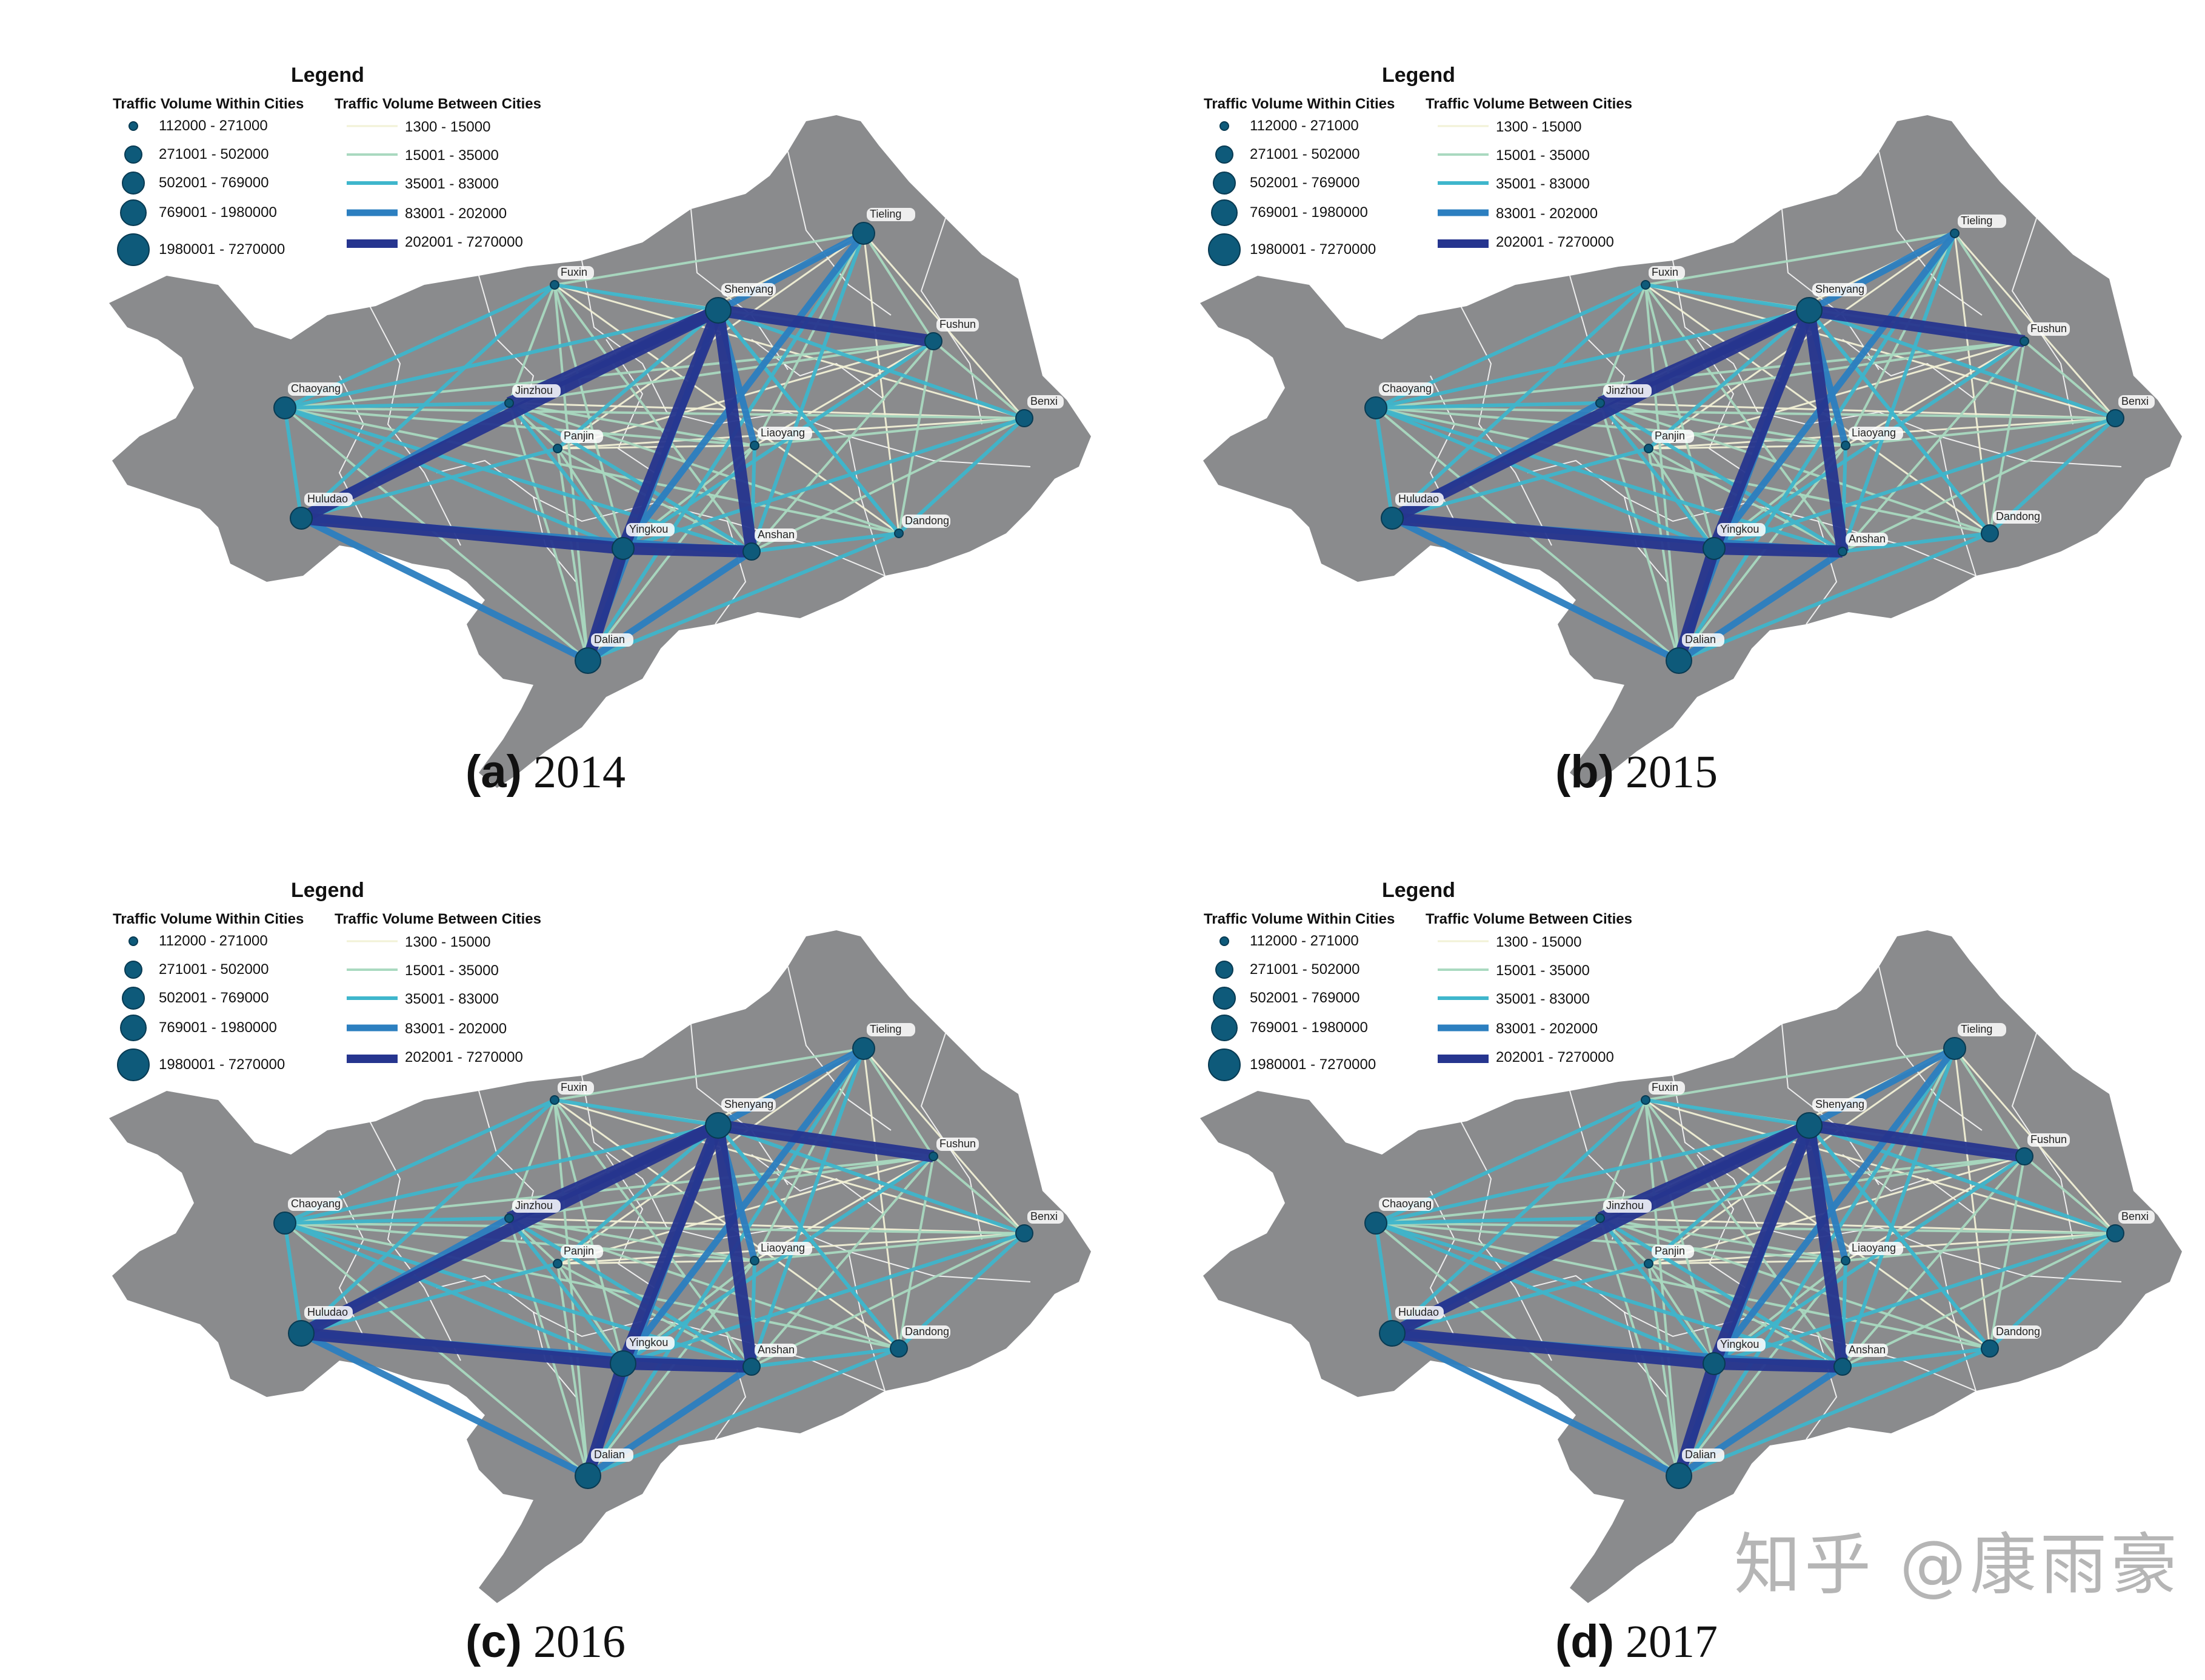 The image size is (2205, 1680). What do you see at coordinates (213, 941) in the screenshot?
I see `legend-within-label: 112000 - 271000` at bounding box center [213, 941].